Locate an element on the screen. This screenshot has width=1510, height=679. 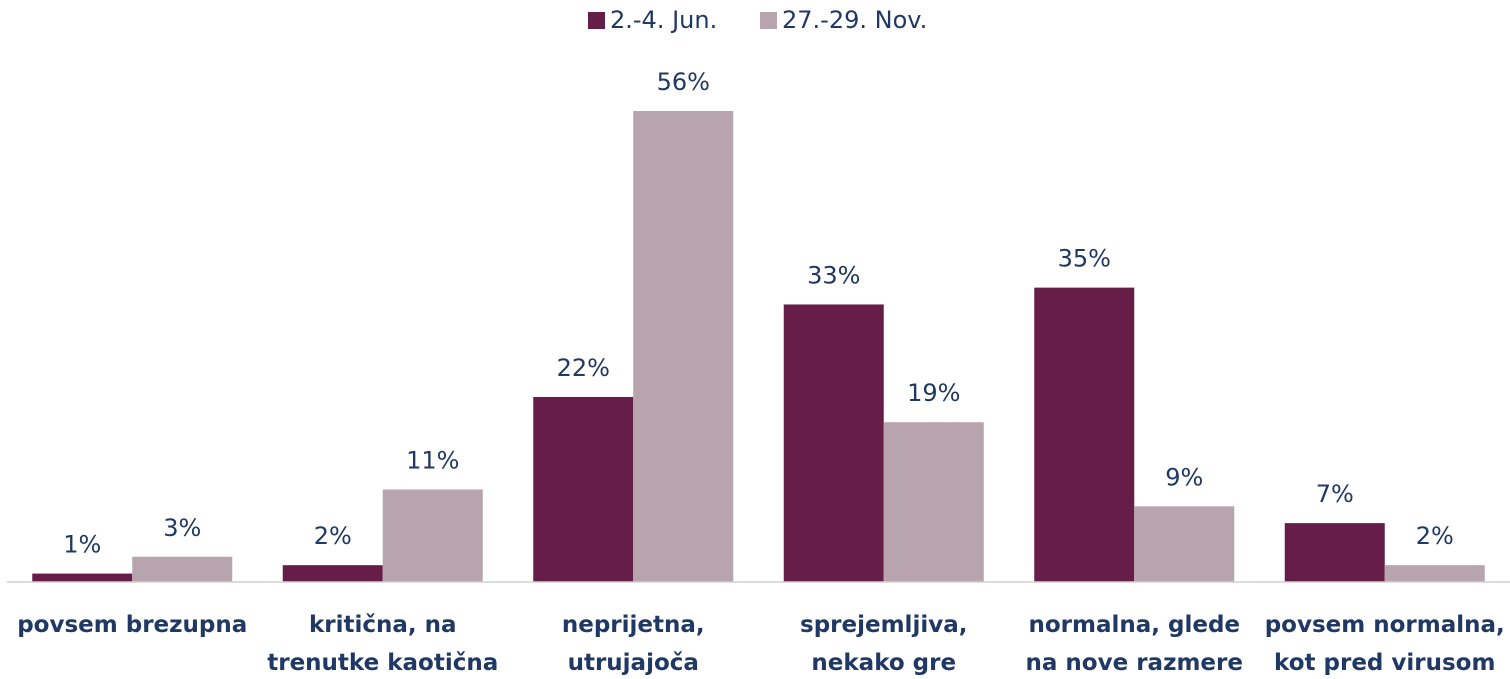
value-label: 7% is located at coordinates (1335, 494).